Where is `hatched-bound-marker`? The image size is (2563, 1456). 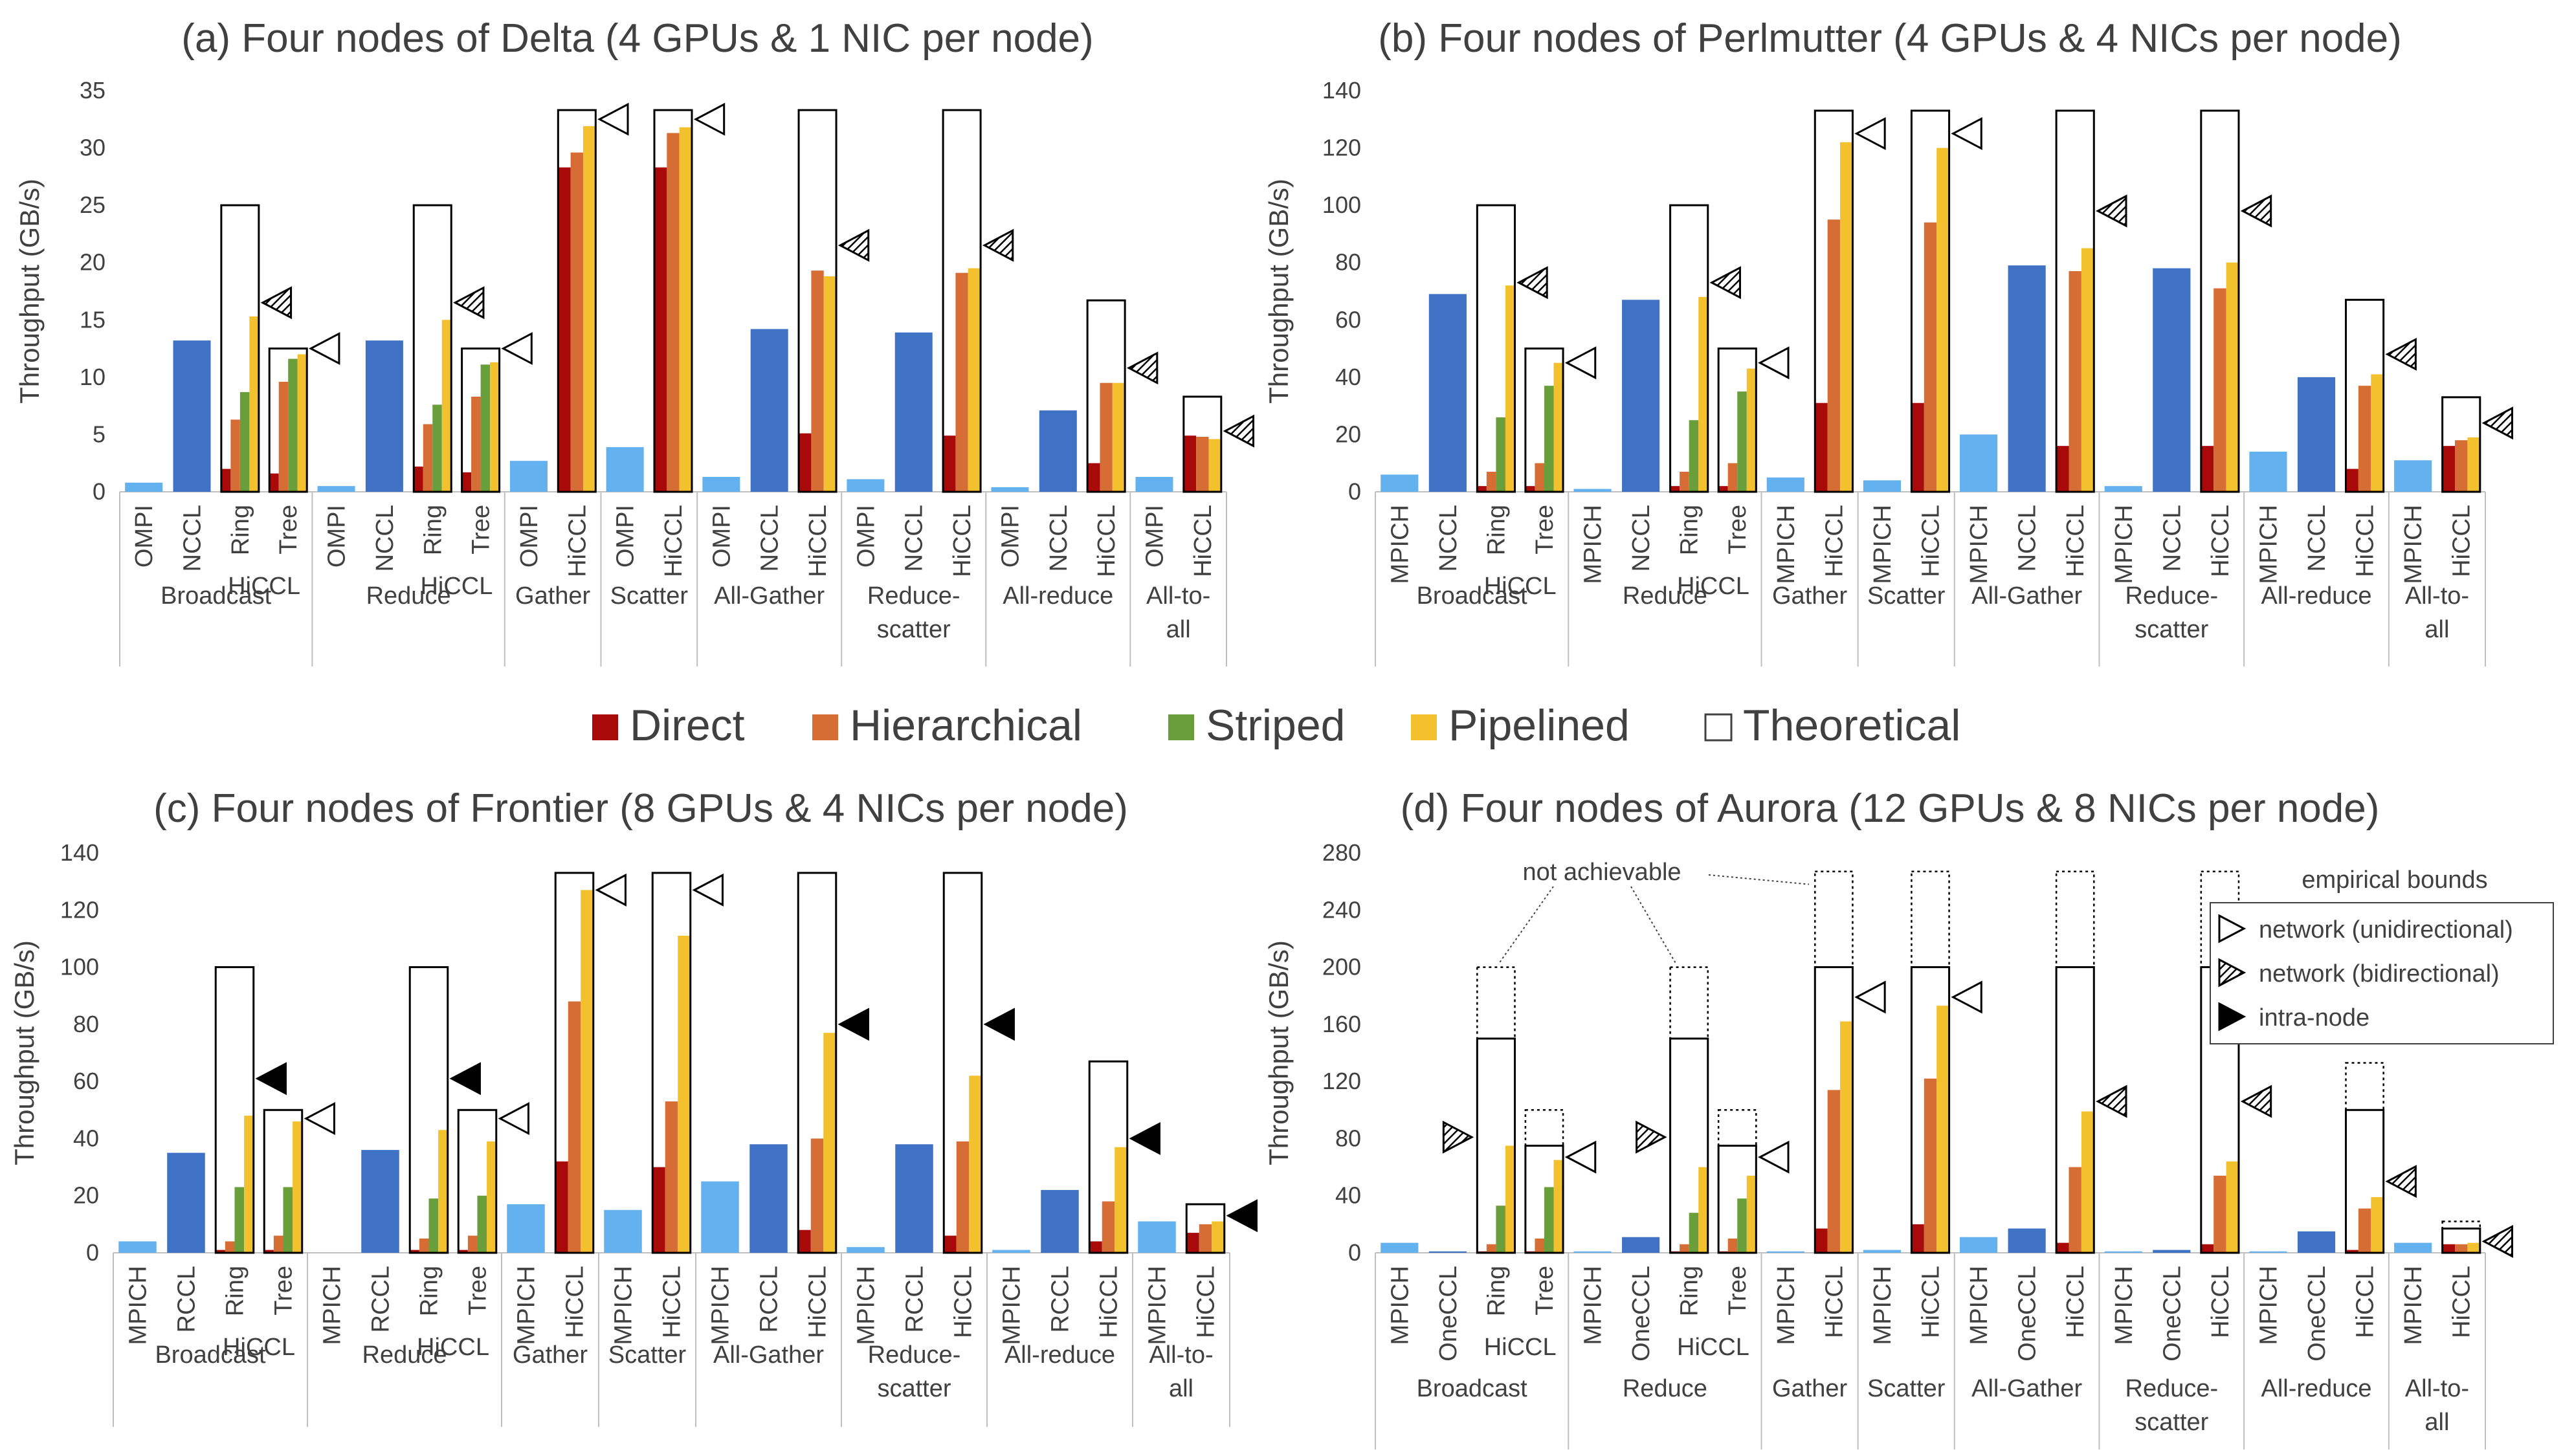 hatched-bound-marker is located at coordinates (2256, 1101).